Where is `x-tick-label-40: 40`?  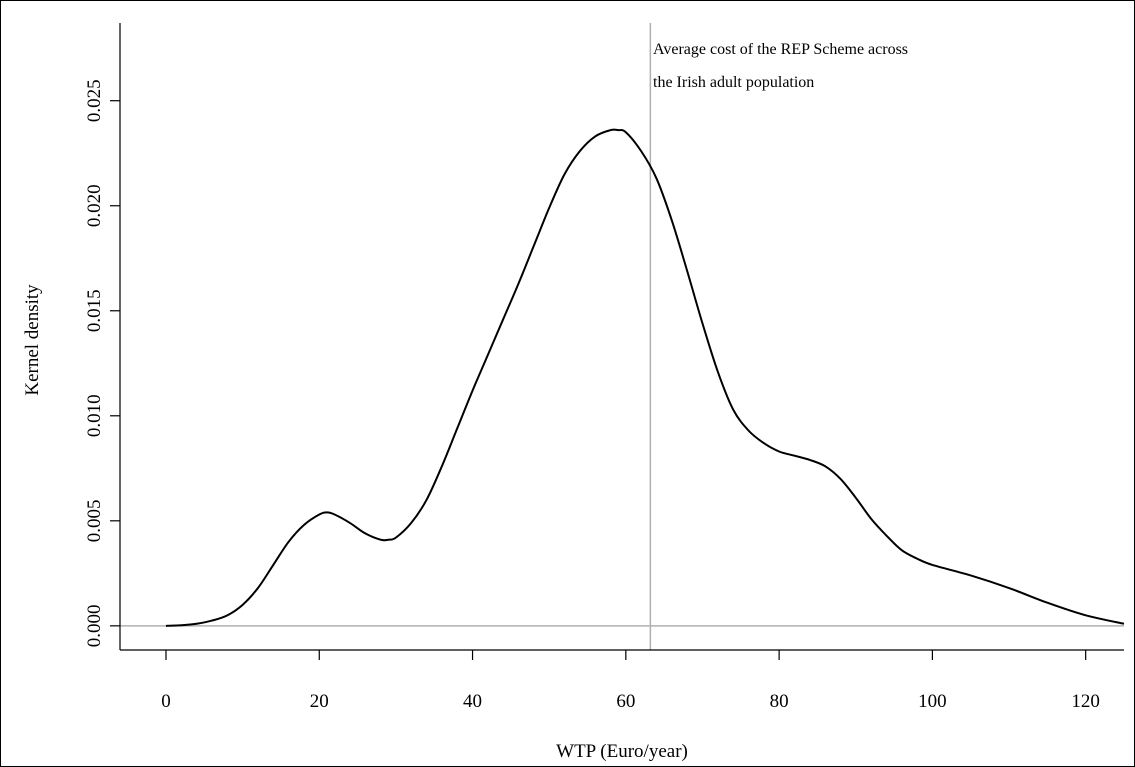 x-tick-label-40: 40 is located at coordinates (472, 701).